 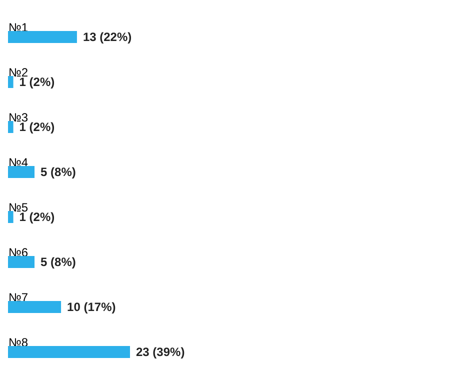 I want to click on data-label: 23 (39%), so click(x=160, y=352).